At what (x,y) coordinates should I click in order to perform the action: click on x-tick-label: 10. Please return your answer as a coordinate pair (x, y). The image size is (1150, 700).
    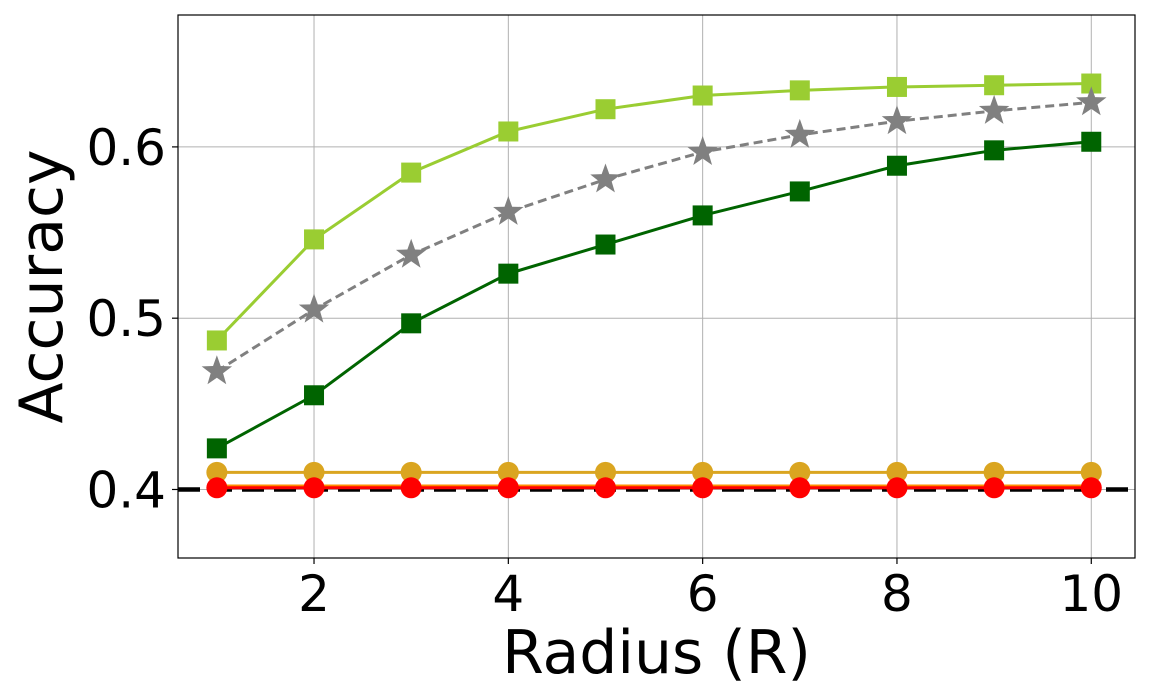
    Looking at the image, I should click on (1091, 594).